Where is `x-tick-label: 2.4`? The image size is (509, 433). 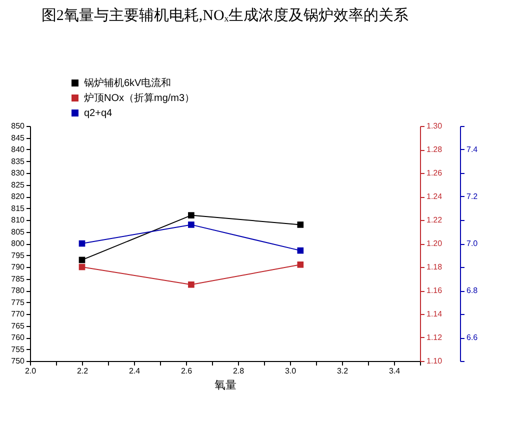 x-tick-label: 2.4 is located at coordinates (134, 371).